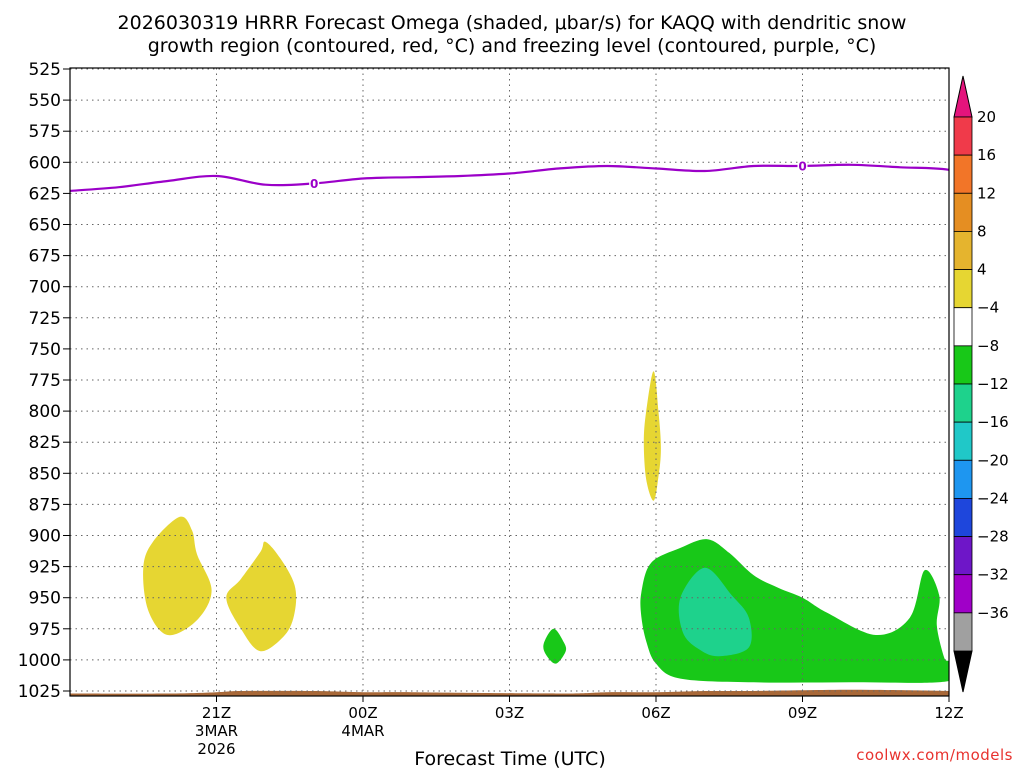 The width and height of the screenshot is (1024, 768). Describe the element at coordinates (986, 117) in the screenshot. I see `colorbar-label-0: 20` at that location.